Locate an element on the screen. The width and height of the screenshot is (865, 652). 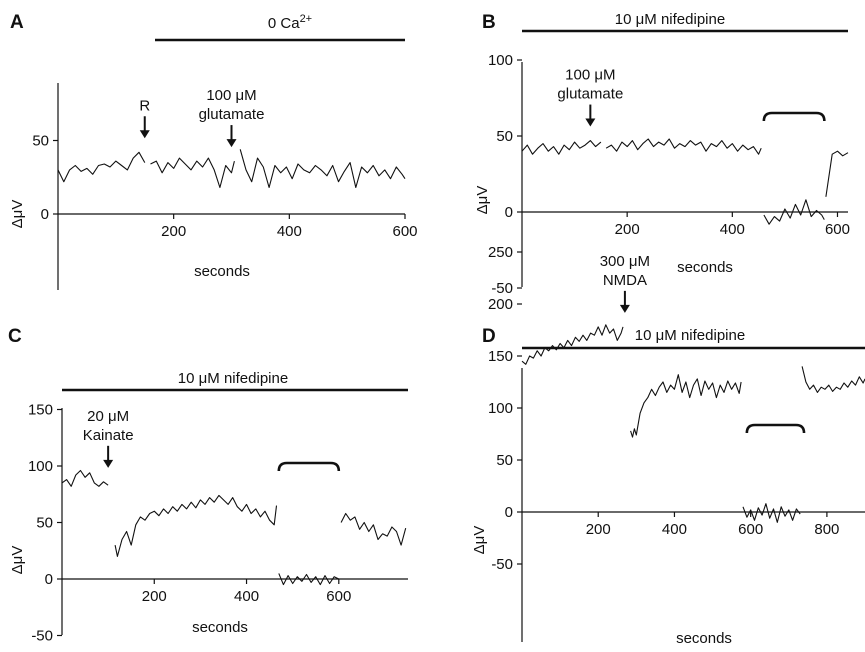
y-tick-label: 250 is located at coordinates (500, 252).